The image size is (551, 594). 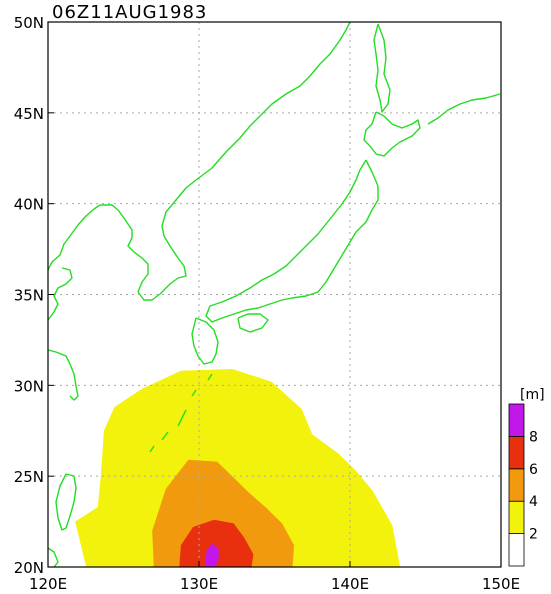 I want to click on coastline-sakhalin, so click(x=382, y=68).